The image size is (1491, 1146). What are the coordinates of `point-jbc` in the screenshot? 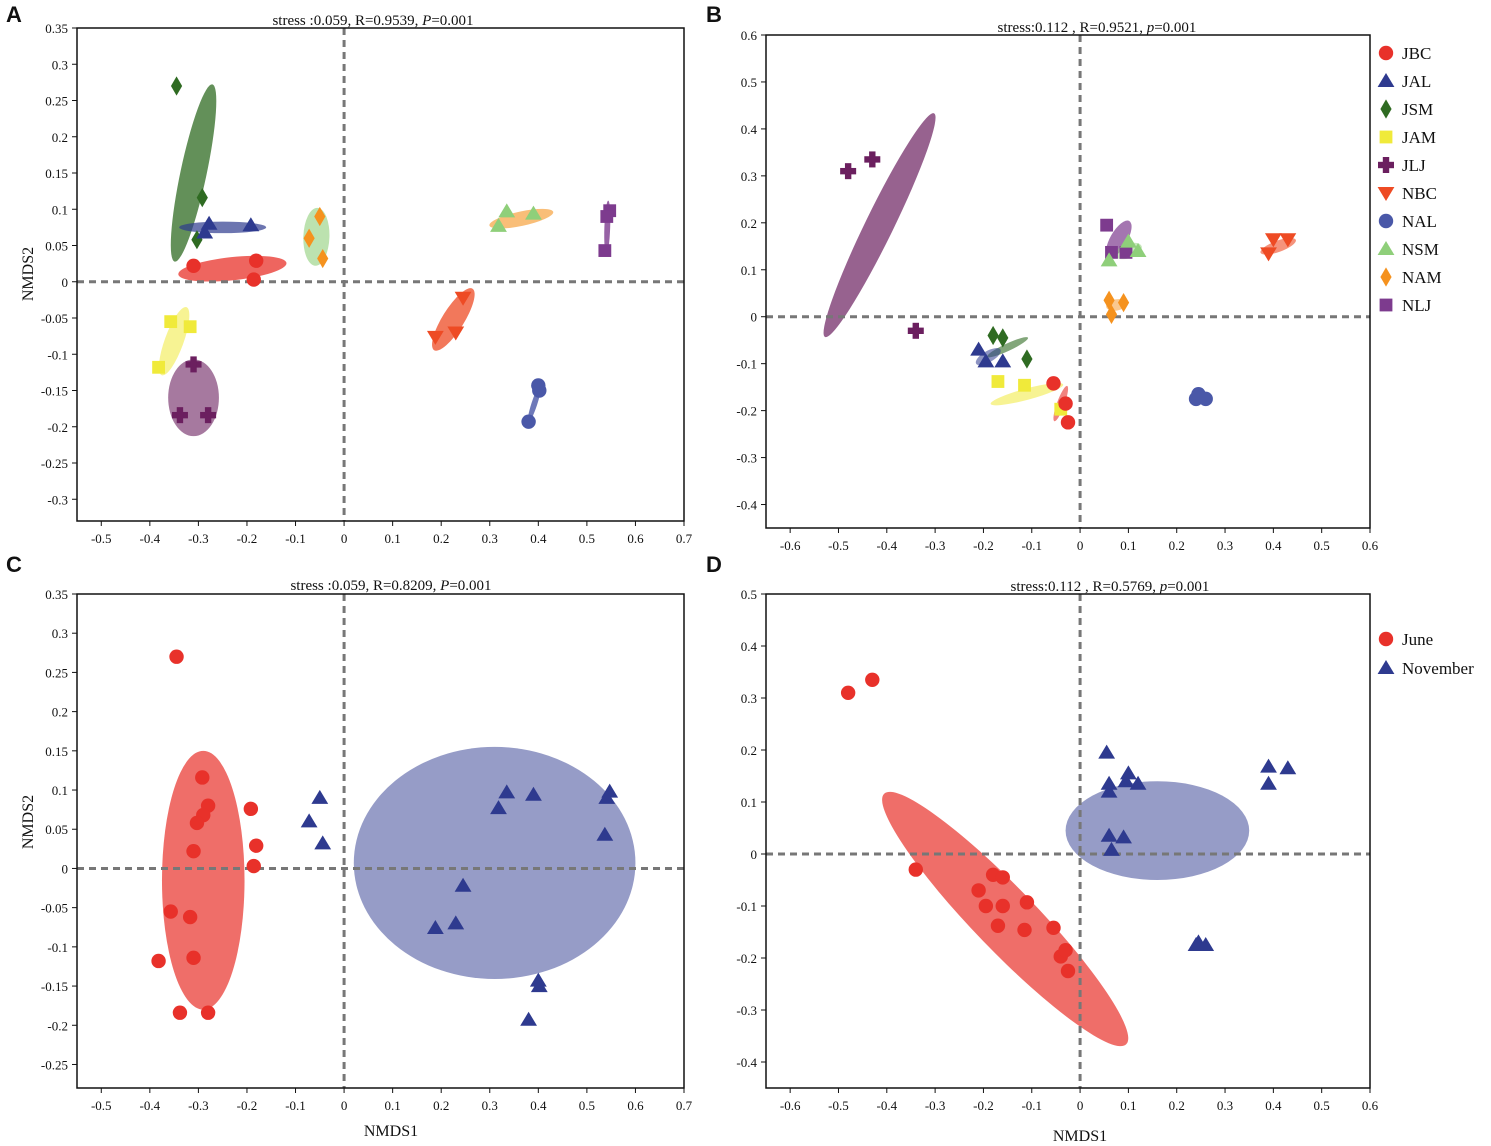 It's located at (1068, 422).